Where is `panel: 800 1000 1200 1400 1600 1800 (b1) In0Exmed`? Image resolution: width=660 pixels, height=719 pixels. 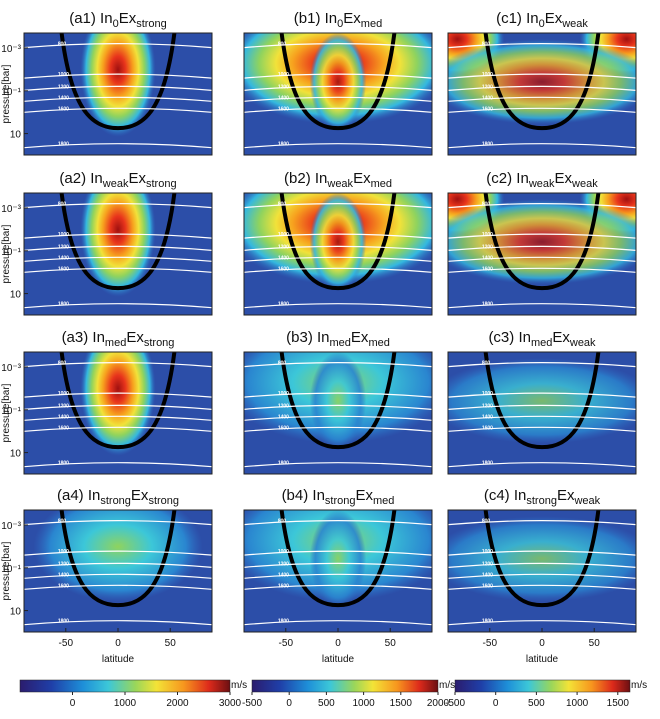 panel: 800 1000 1200 1400 1600 1800 (b1) In0Exmed is located at coordinates (338, 83).